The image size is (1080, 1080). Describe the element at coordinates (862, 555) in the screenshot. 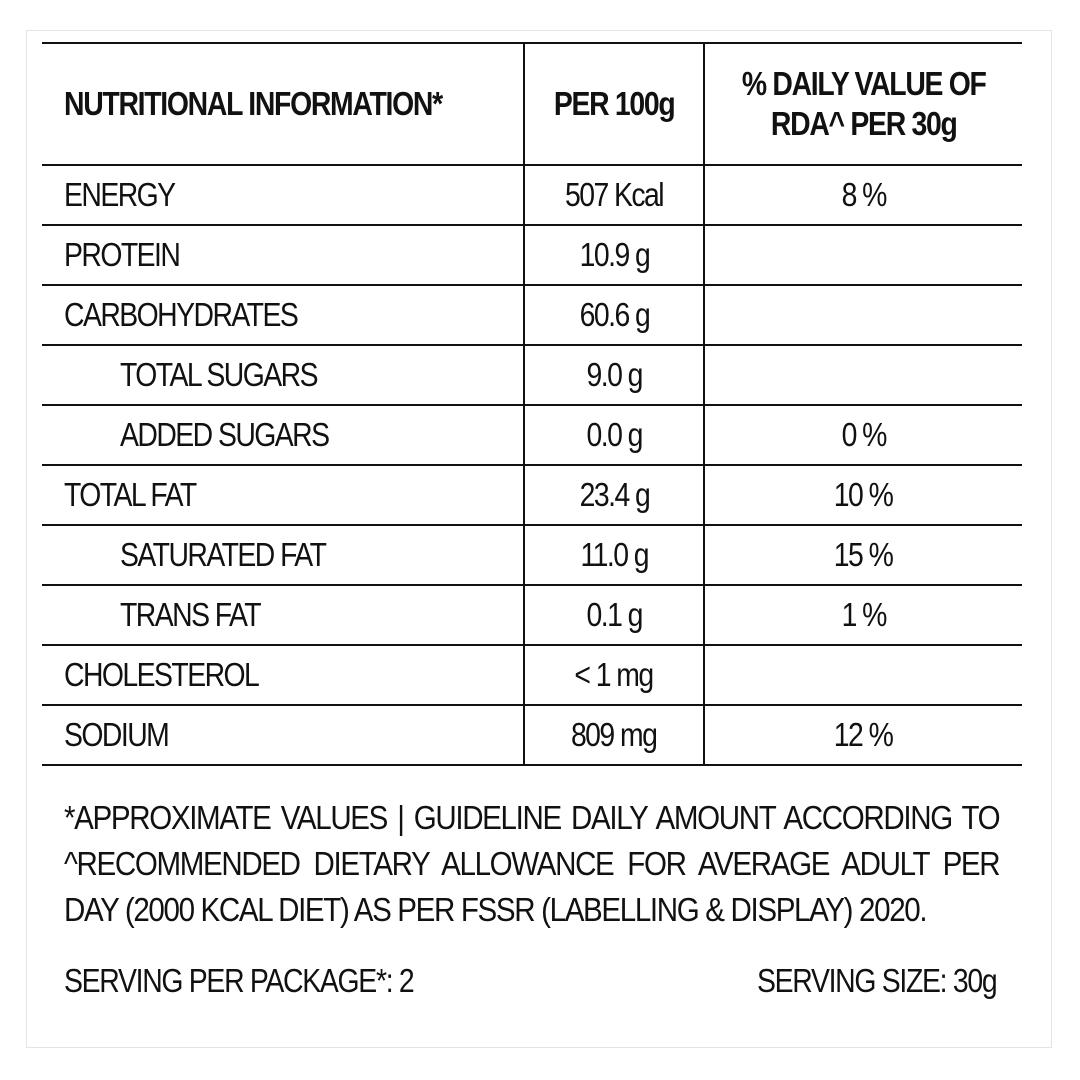

I see `row-saturated-fat-dv: 15 %` at that location.